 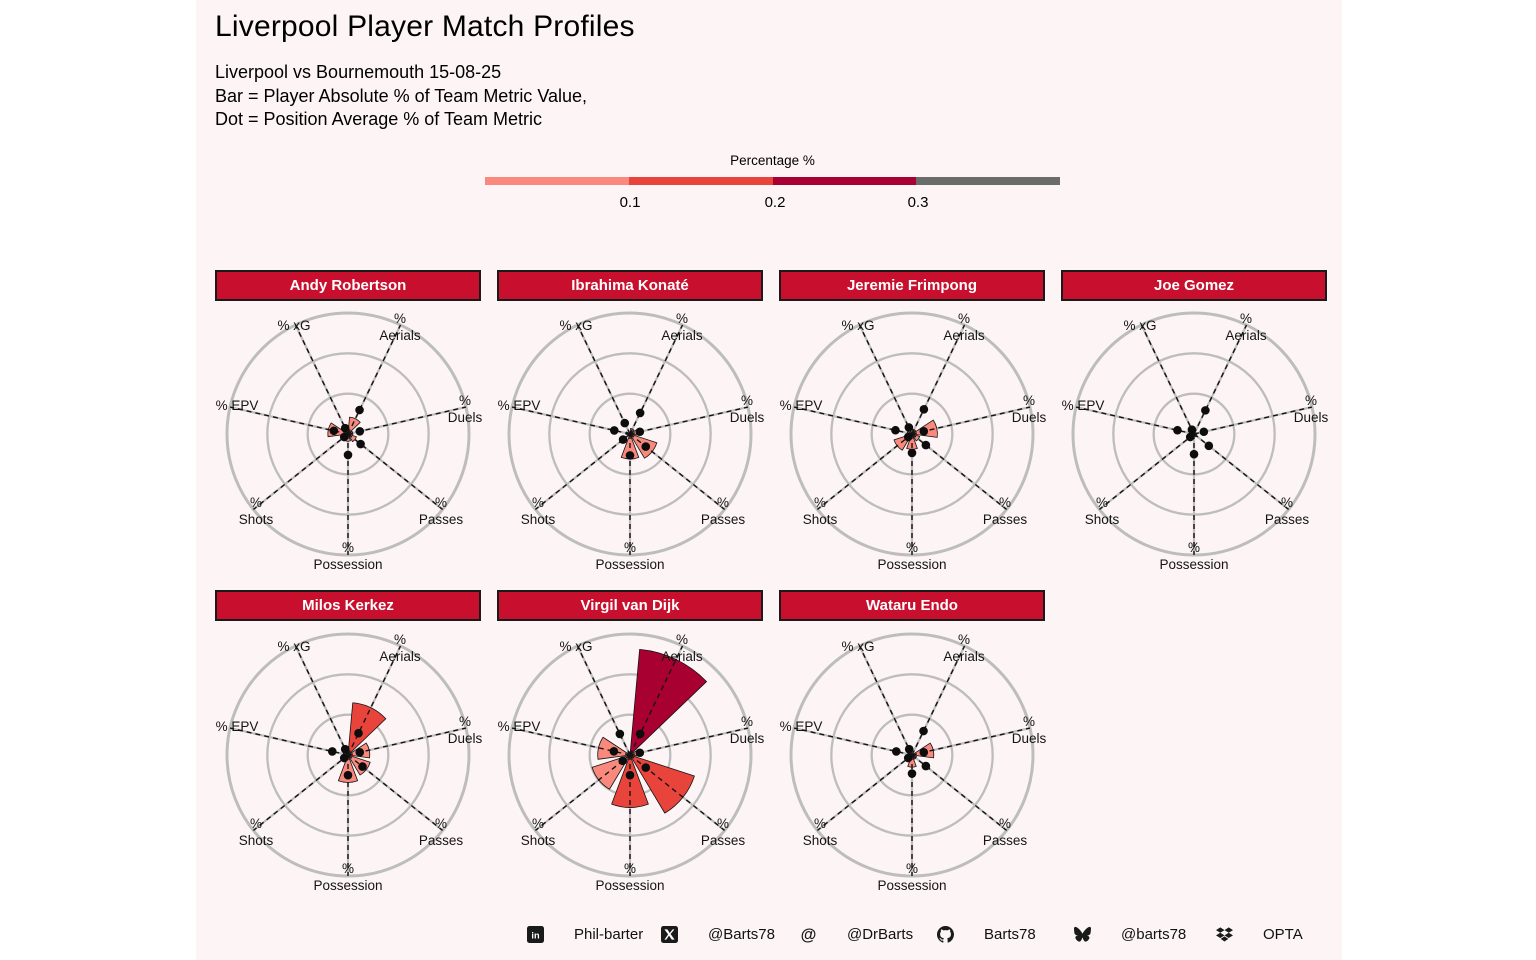 I want to click on player-title: Jeremie Frimpong, so click(x=912, y=285).